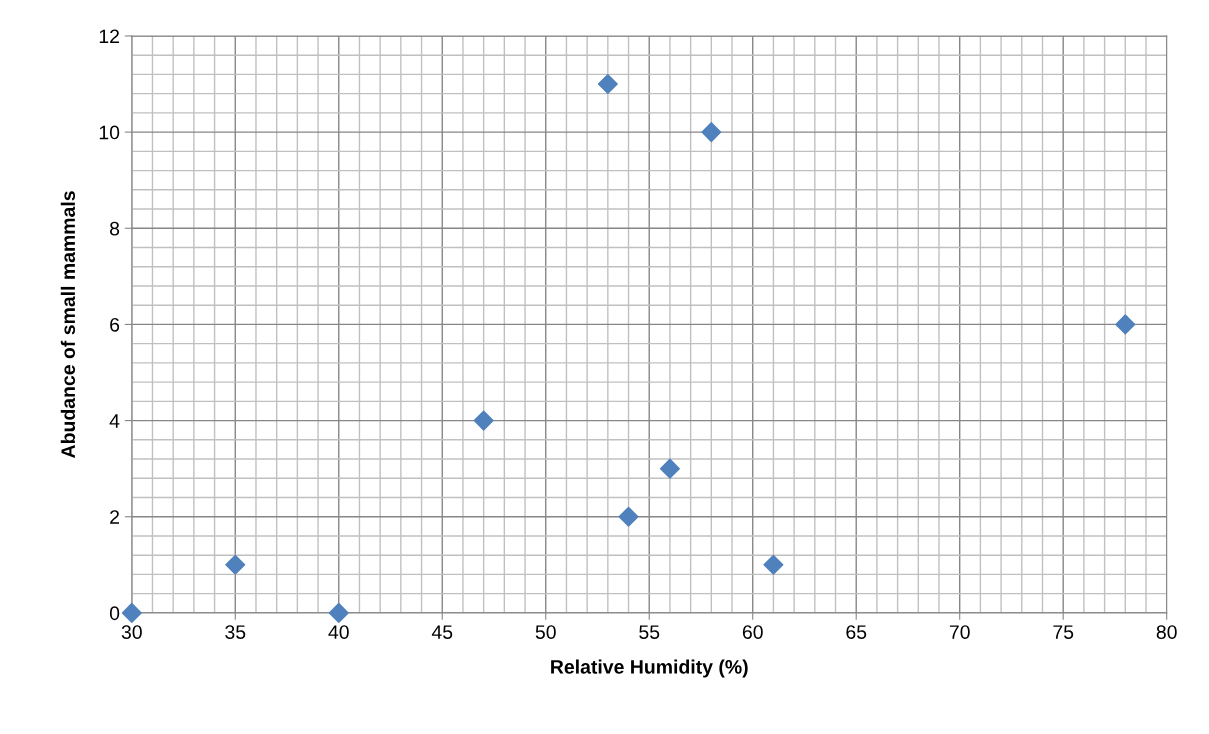 This screenshot has height=734, width=1209. What do you see at coordinates (115, 228) in the screenshot?
I see `y-tick-label: 8` at bounding box center [115, 228].